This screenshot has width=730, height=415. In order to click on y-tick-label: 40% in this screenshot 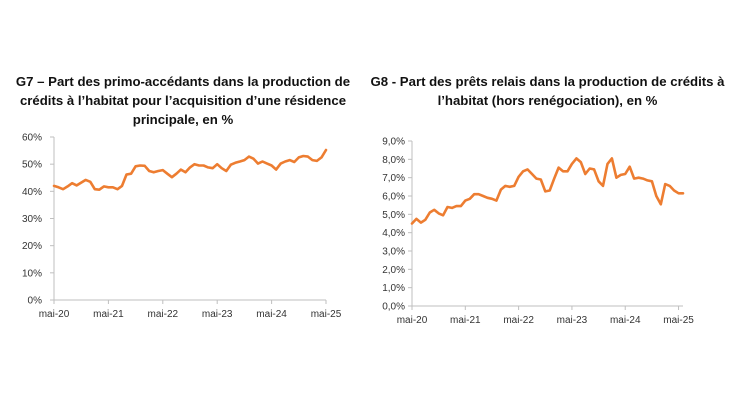, I will do `click(32, 192)`.